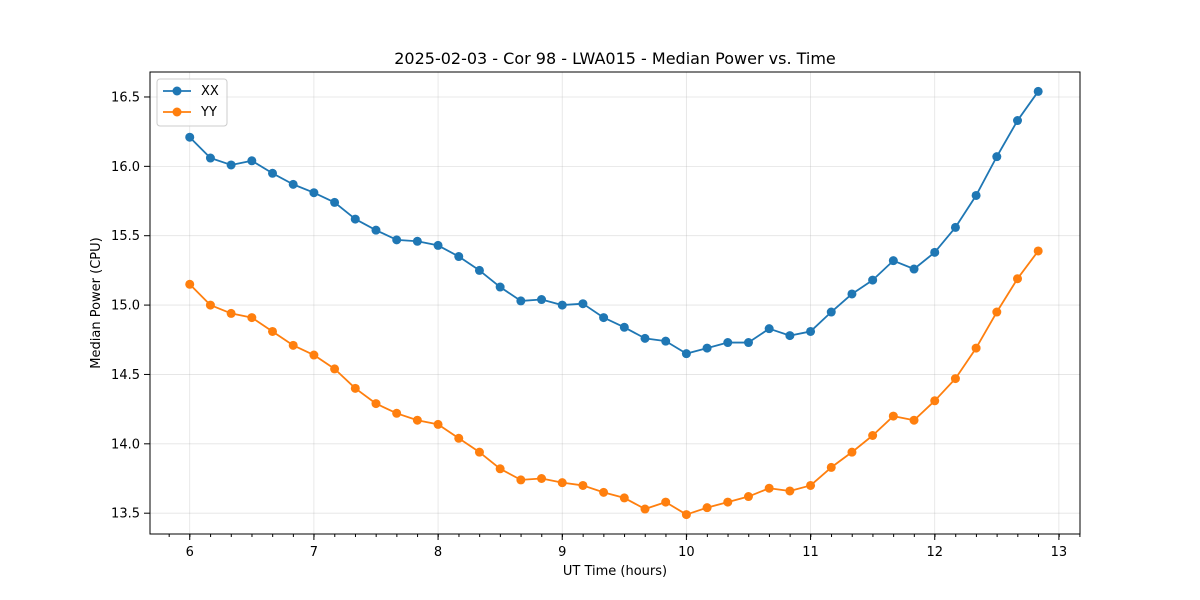  What do you see at coordinates (125, 444) in the screenshot?
I see `y-tick-label: 14.0` at bounding box center [125, 444].